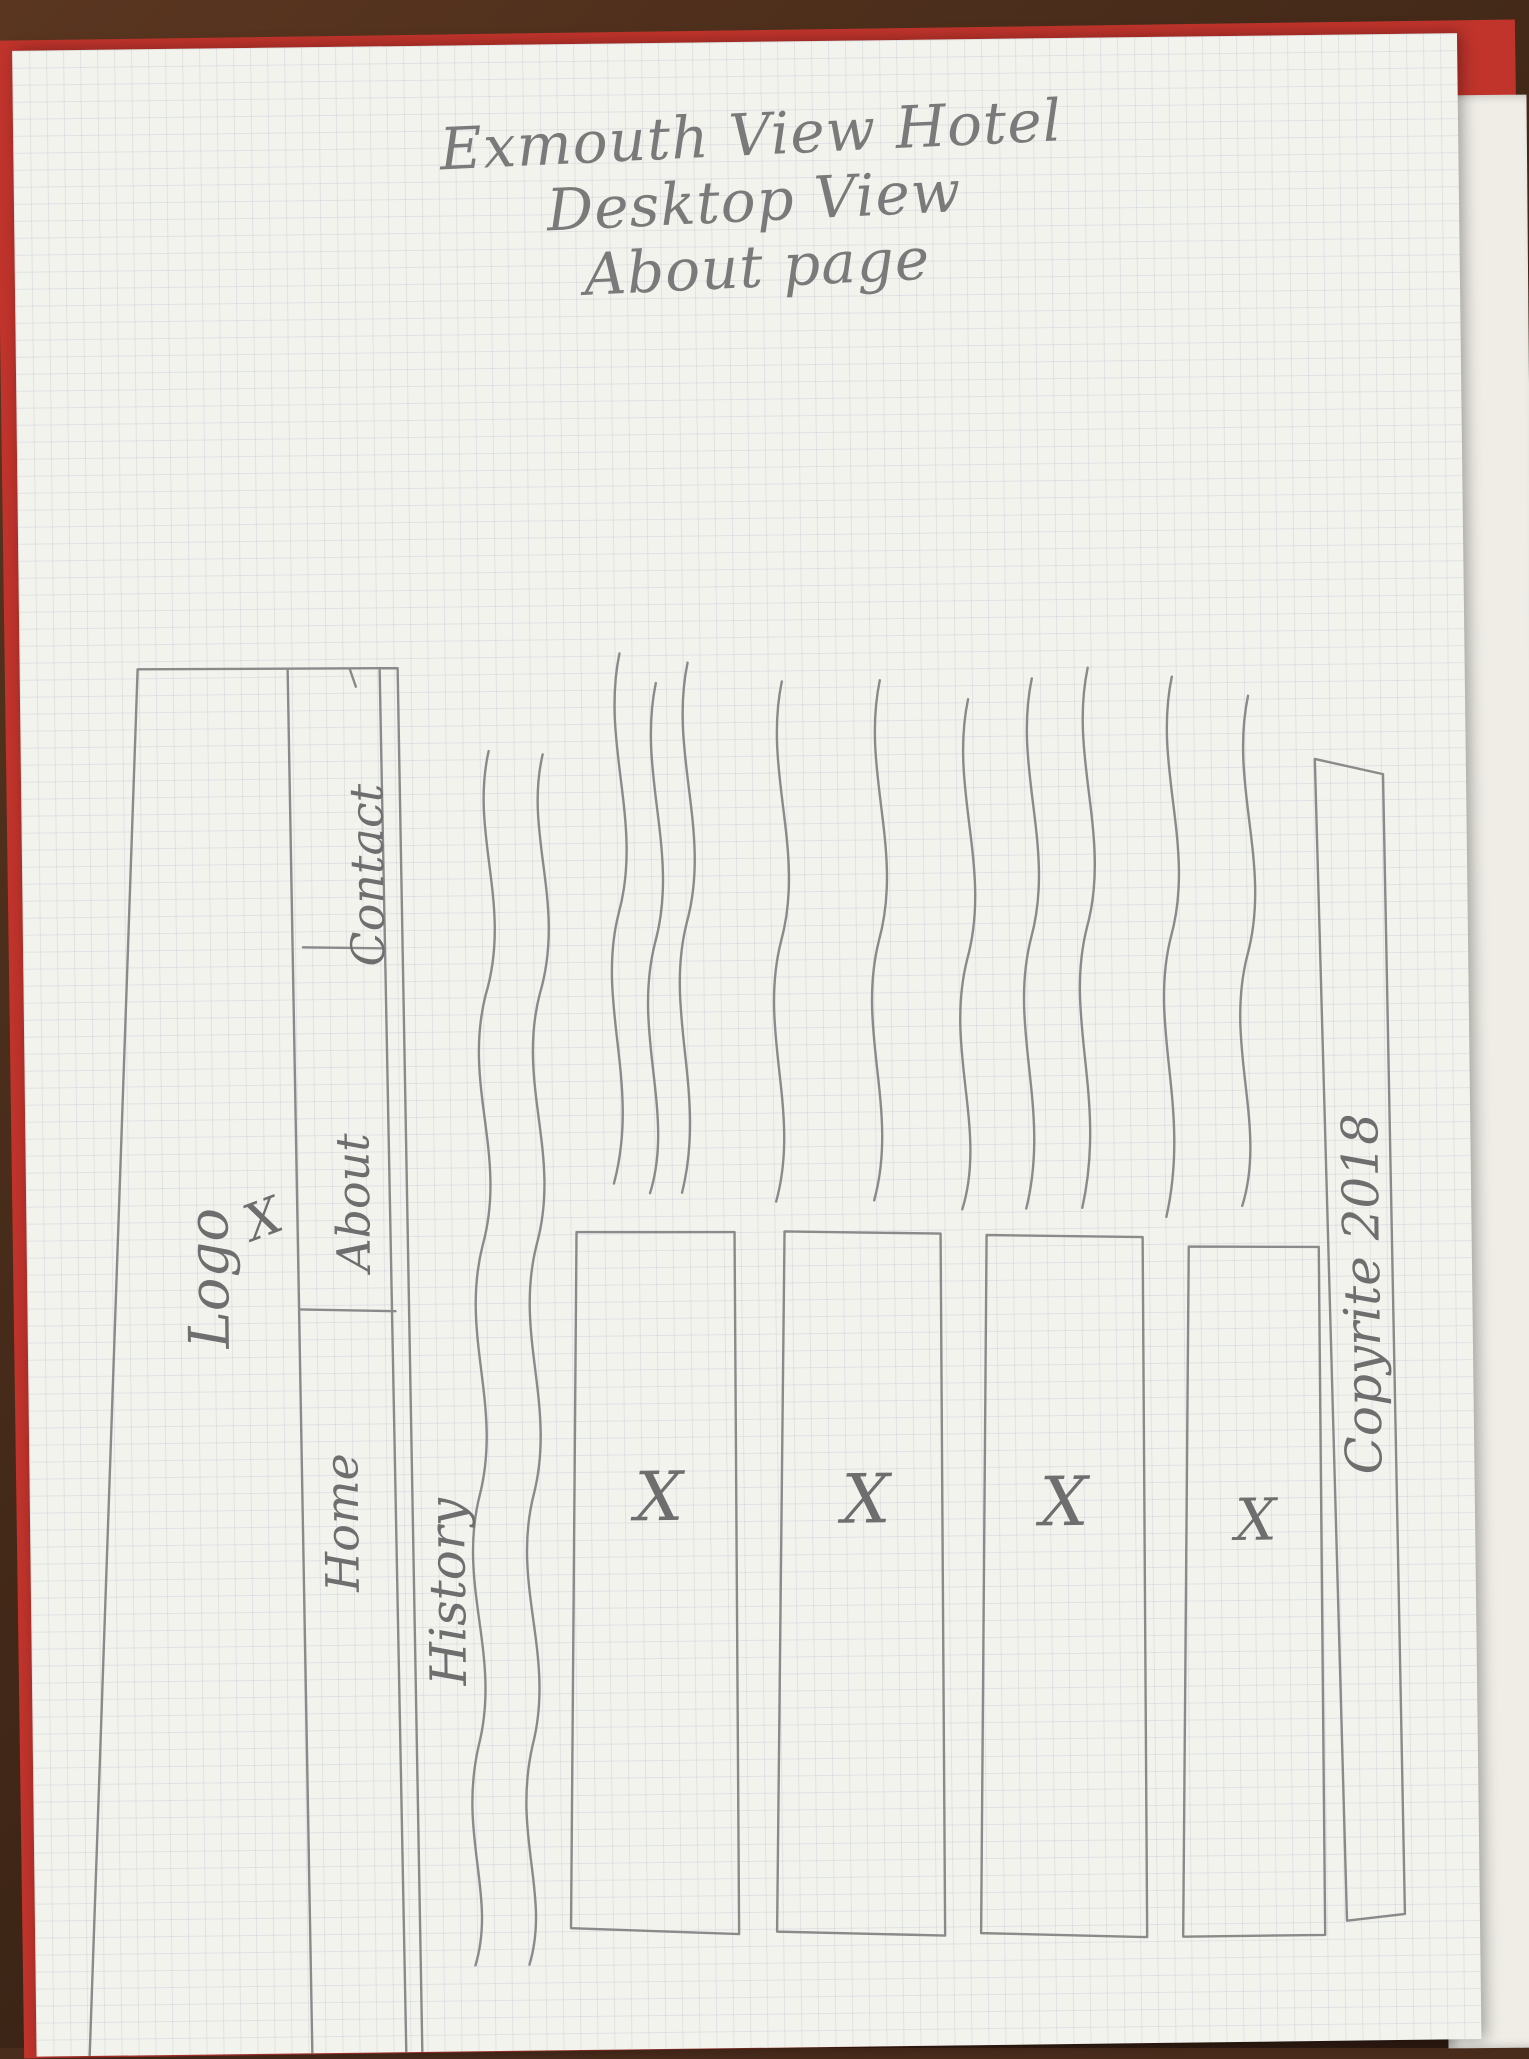 This screenshot has width=1529, height=2059. I want to click on image-placeholder-mark-4: X, so click(1255, 1519).